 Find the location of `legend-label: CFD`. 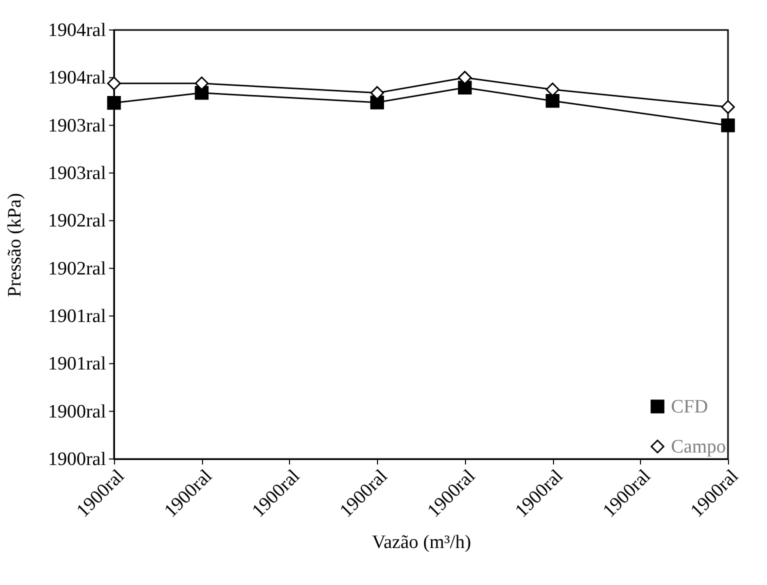

legend-label: CFD is located at coordinates (689, 407).